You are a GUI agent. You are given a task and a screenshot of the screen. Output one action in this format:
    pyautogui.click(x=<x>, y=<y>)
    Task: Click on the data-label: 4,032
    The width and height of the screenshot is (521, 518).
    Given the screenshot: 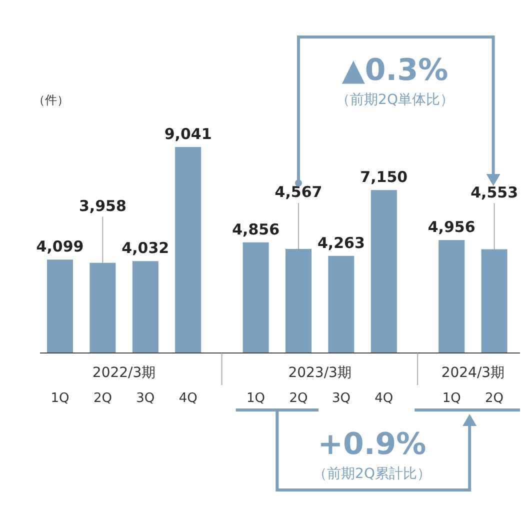 What is the action you would take?
    pyautogui.click(x=146, y=248)
    